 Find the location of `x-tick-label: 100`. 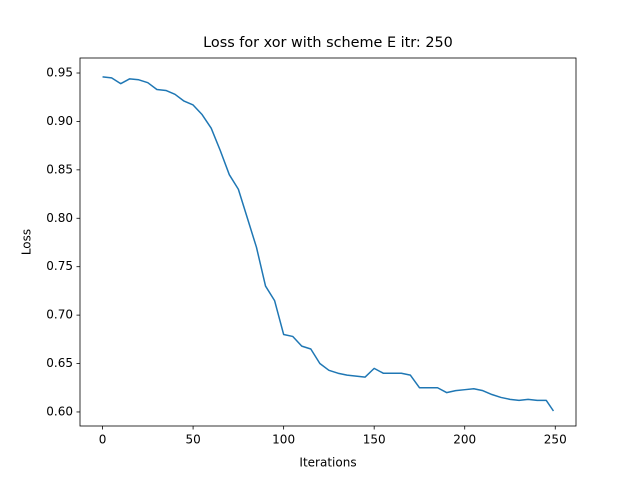

x-tick-label: 100 is located at coordinates (283, 440).